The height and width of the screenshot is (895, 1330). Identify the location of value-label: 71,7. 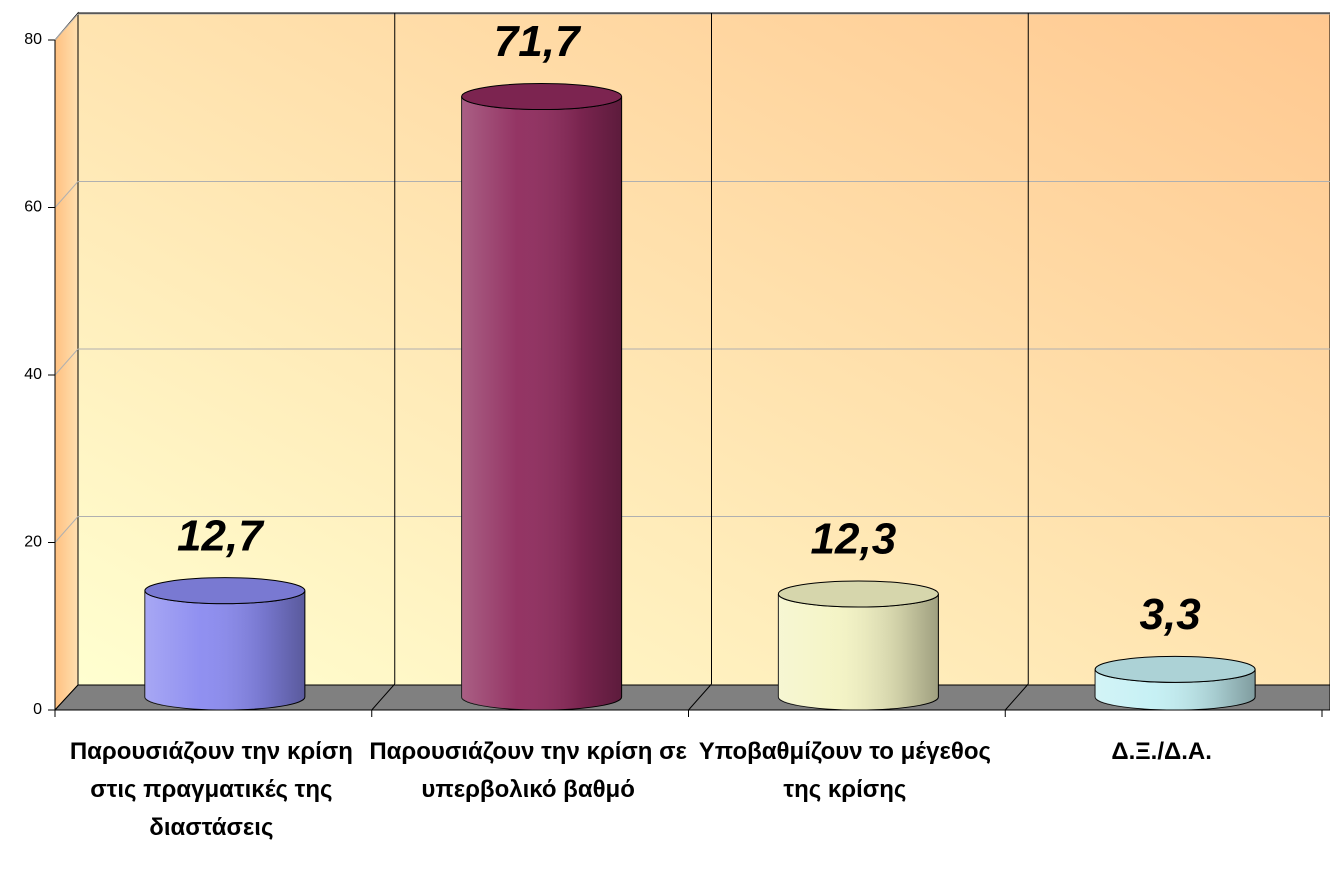
(538, 41).